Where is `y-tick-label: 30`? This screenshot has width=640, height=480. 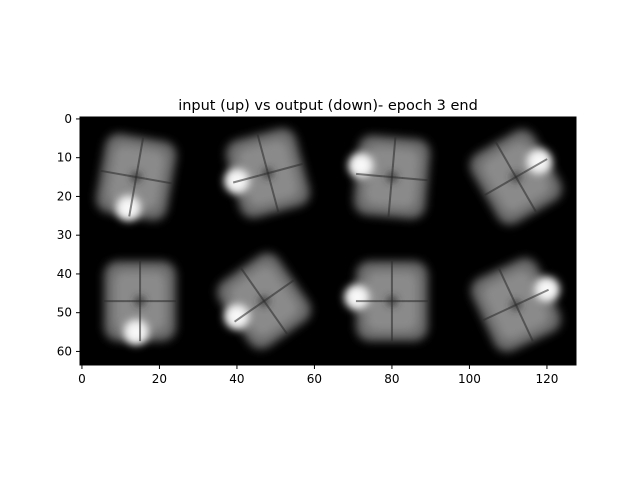
y-tick-label: 30 is located at coordinates (64, 235).